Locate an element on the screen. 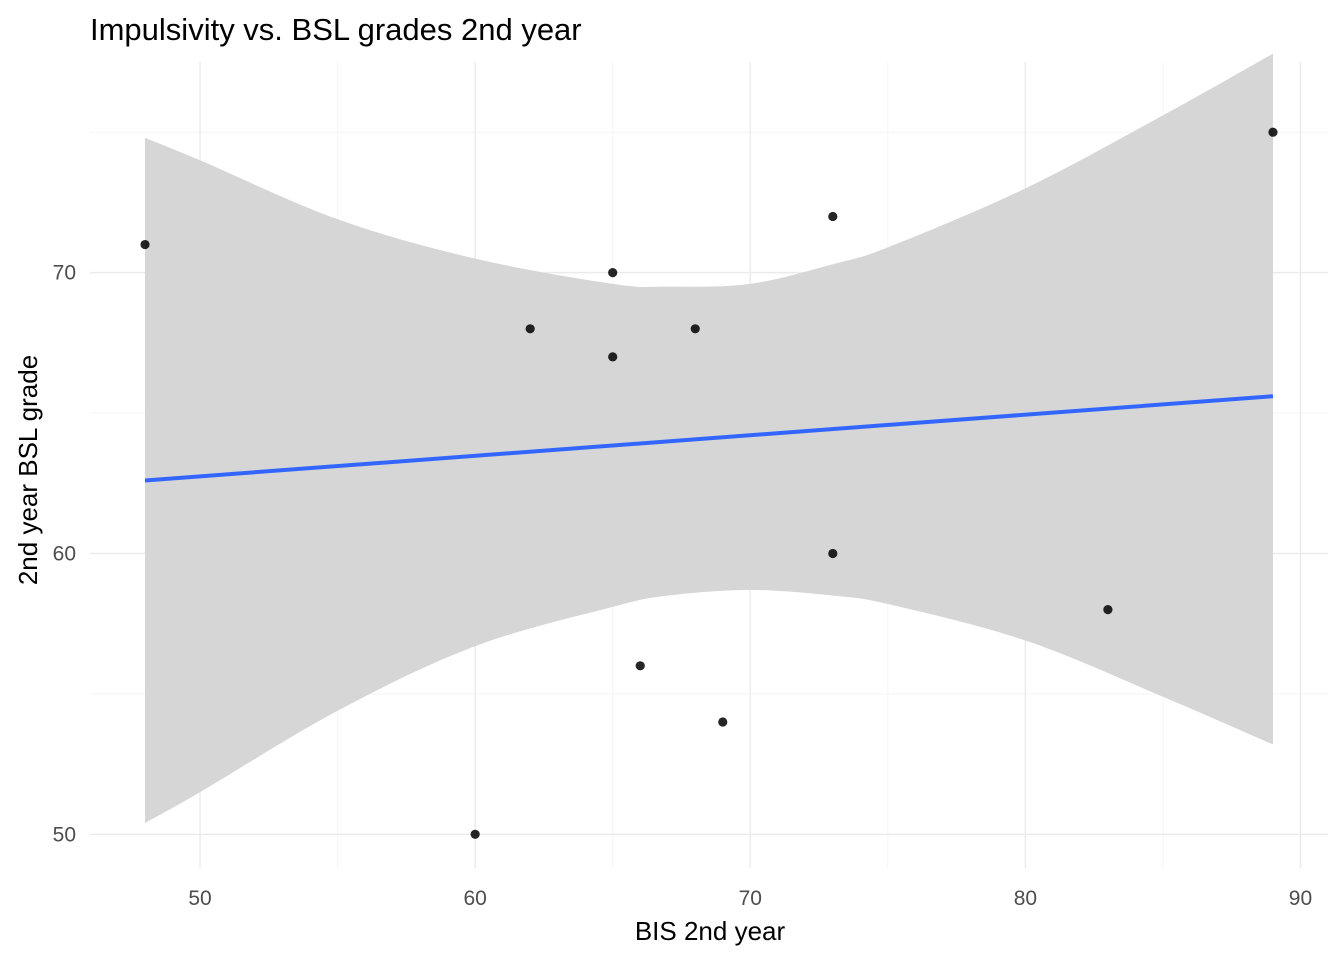 The image size is (1344, 960). y-tick-label: 50 is located at coordinates (64, 834).